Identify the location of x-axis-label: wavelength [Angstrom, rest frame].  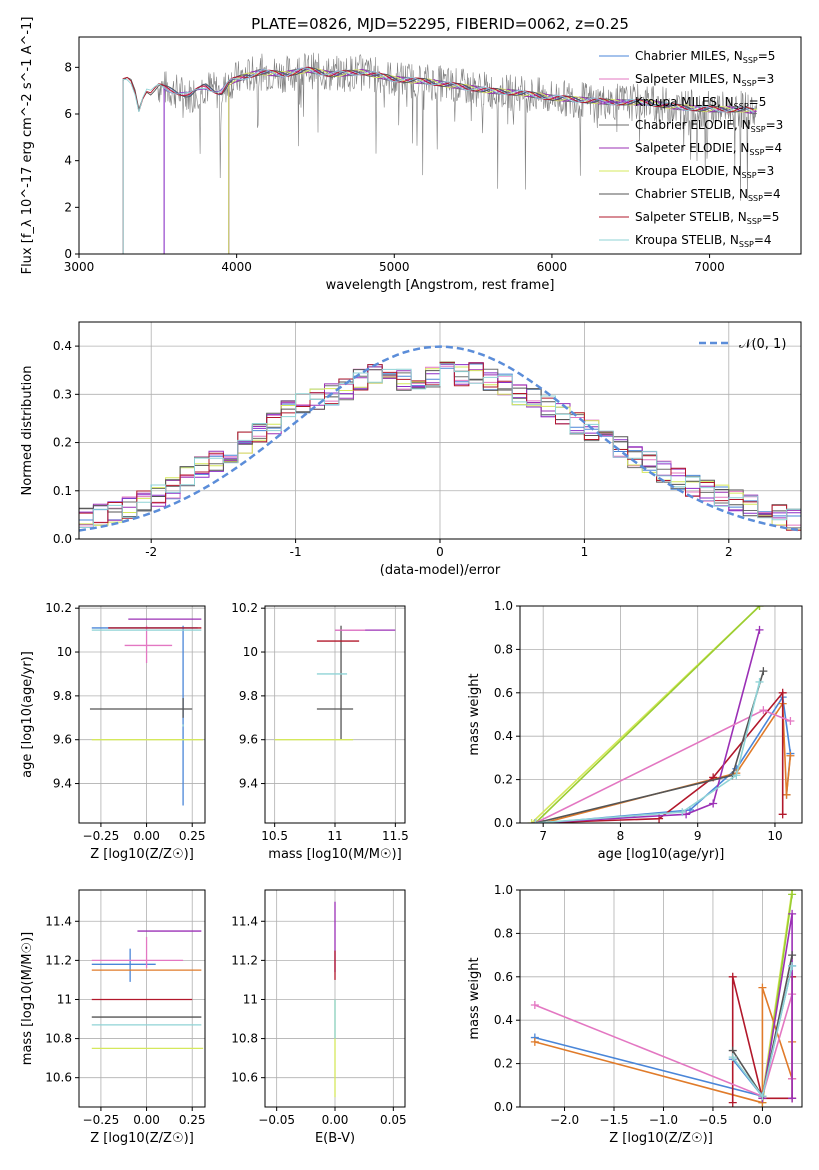
(440, 285).